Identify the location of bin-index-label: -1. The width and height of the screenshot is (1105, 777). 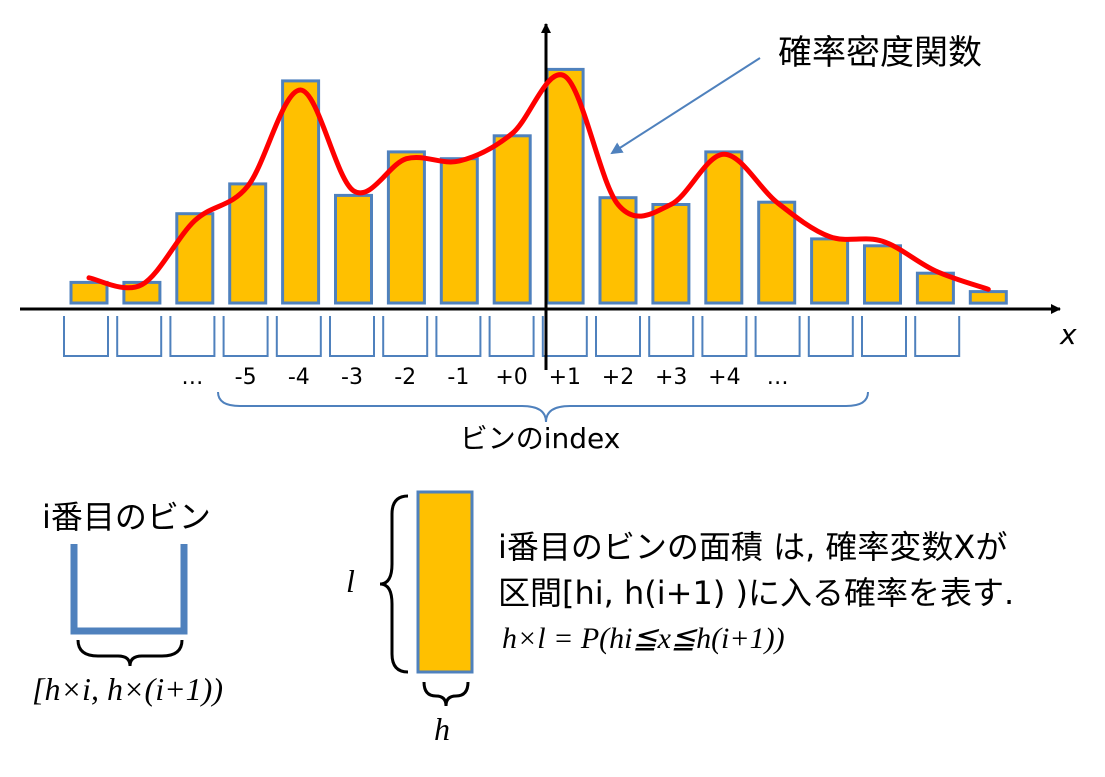
(458, 377).